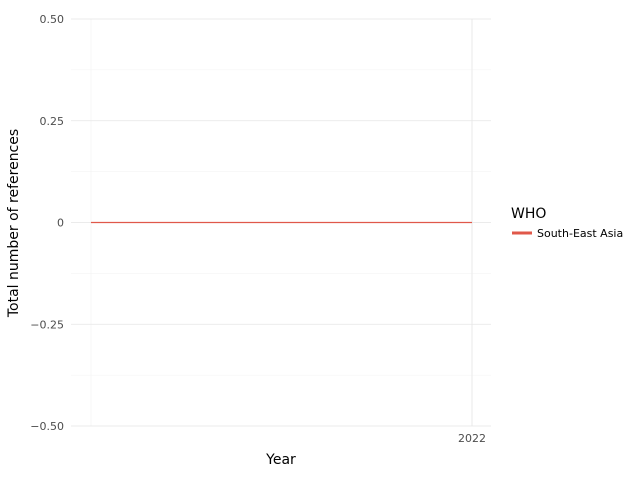  I want to click on y-tick-label: 0.50, so click(52, 19).